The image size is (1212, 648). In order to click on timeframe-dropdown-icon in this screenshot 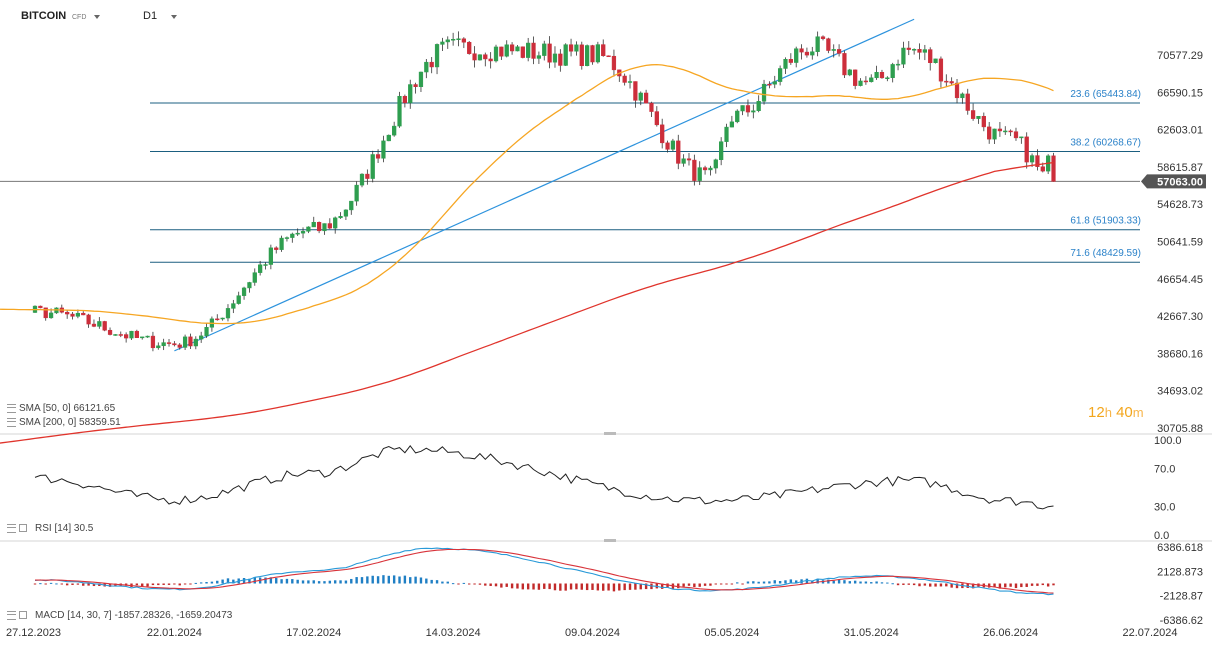, I will do `click(174, 17)`.